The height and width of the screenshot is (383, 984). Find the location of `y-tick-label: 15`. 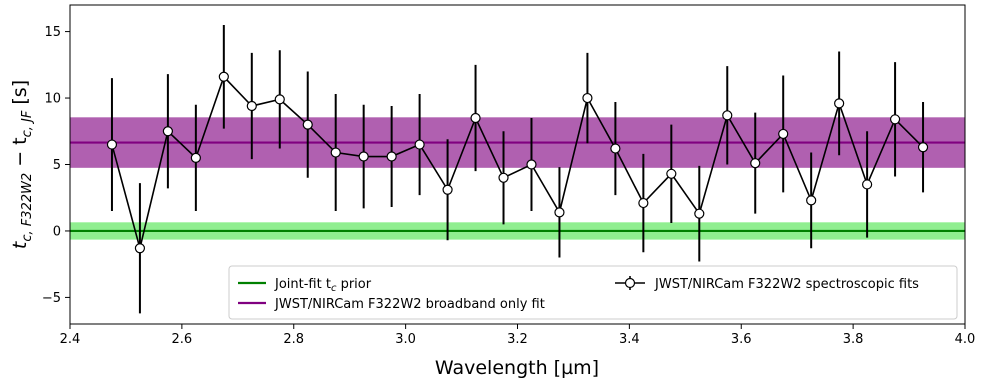

y-tick-label: 15 is located at coordinates (52, 32).